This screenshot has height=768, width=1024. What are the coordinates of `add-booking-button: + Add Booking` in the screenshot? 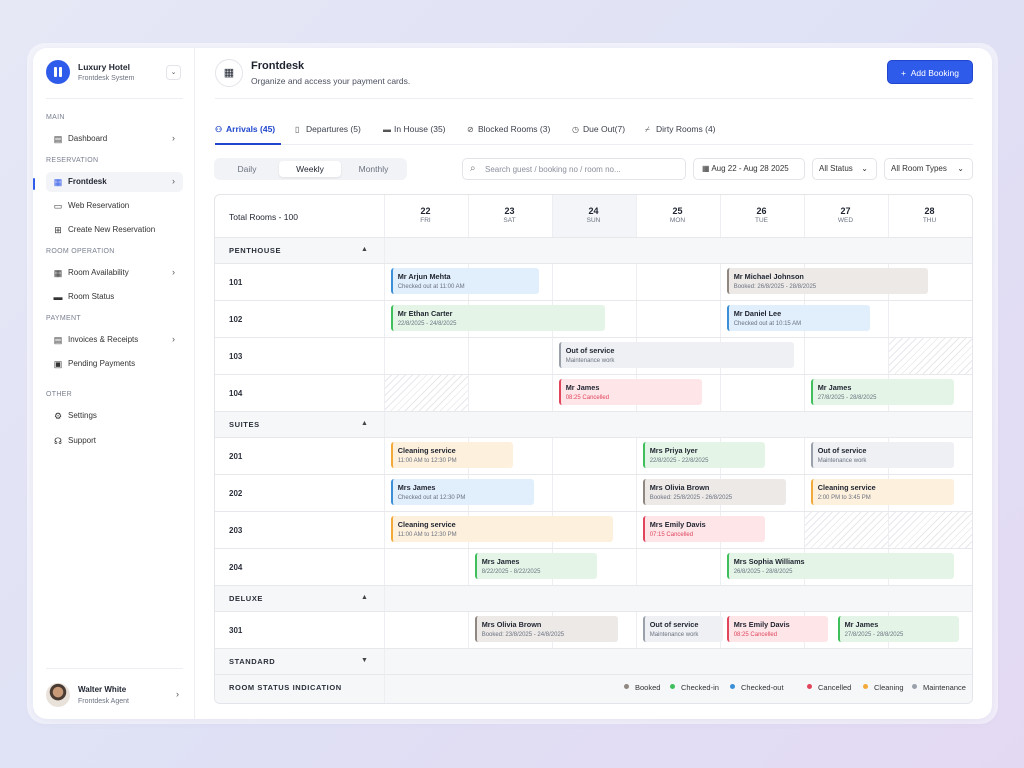 It's located at (930, 72).